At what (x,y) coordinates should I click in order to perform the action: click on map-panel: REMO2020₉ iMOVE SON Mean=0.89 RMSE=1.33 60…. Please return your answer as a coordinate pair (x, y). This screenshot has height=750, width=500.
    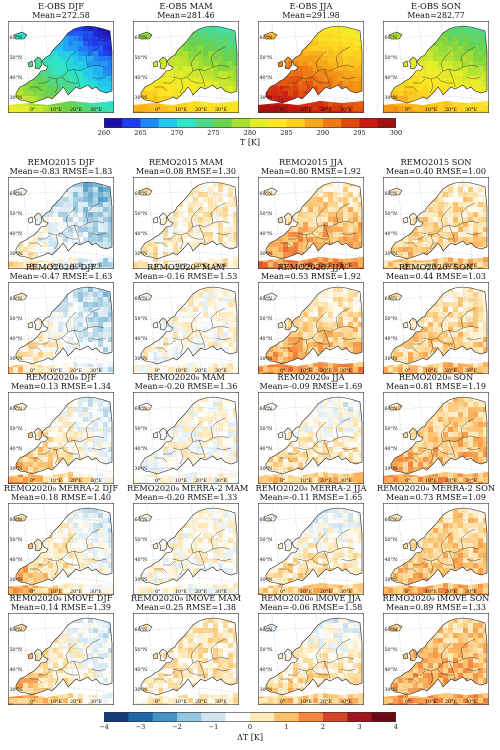
    Looking at the image, I should click on (436, 651).